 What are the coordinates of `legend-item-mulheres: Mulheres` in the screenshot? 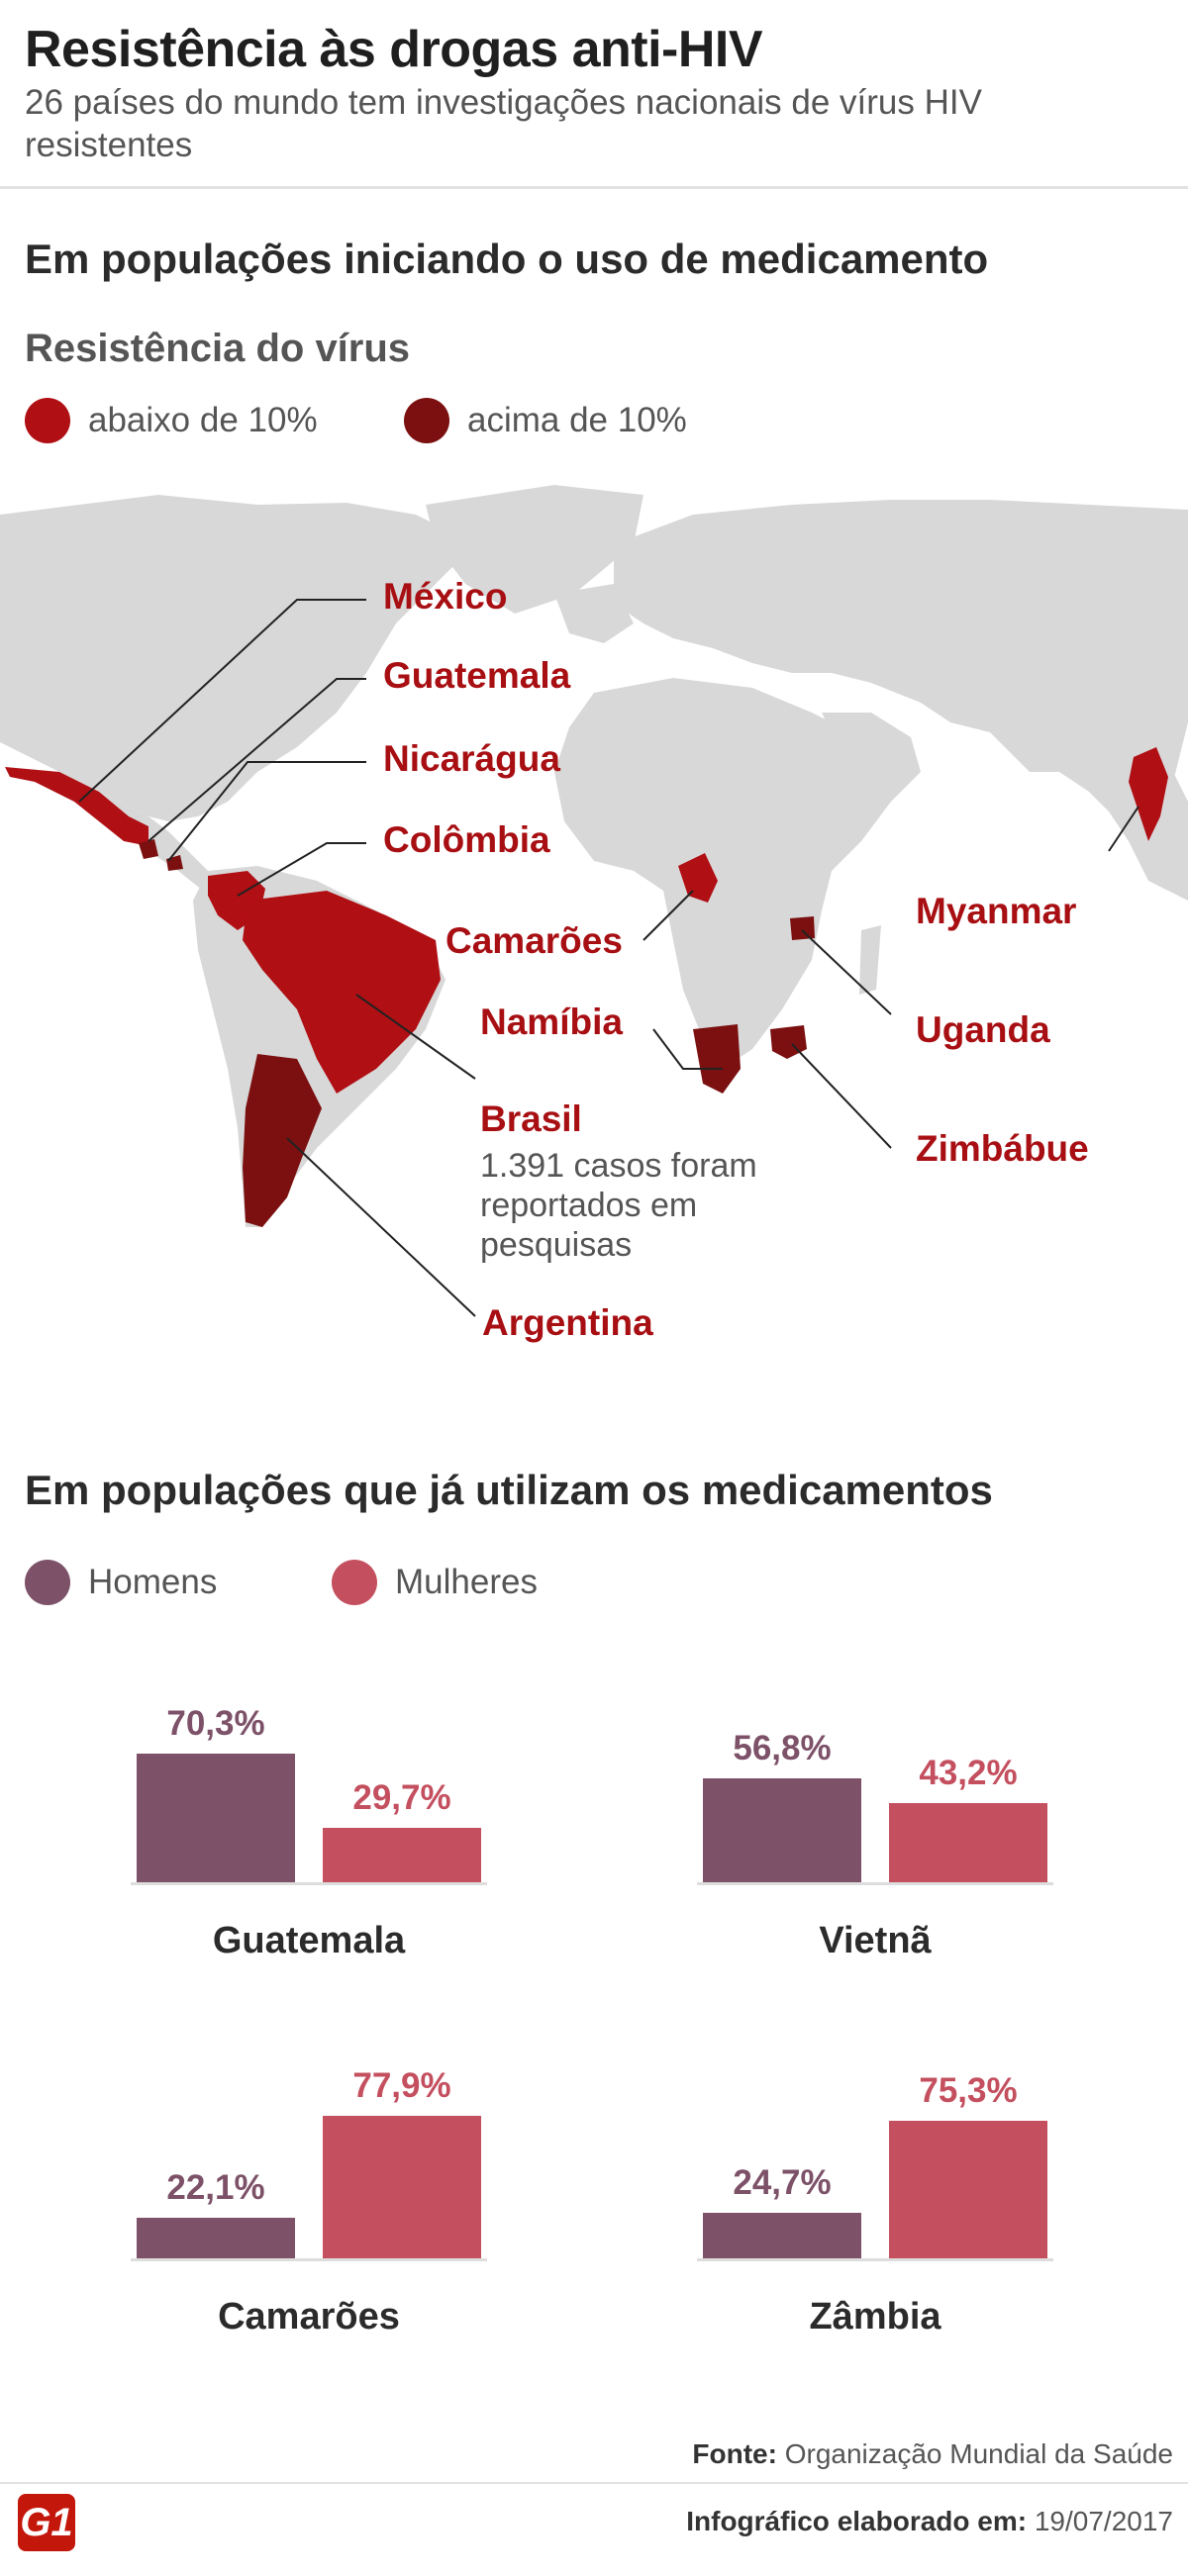 It's located at (435, 1582).